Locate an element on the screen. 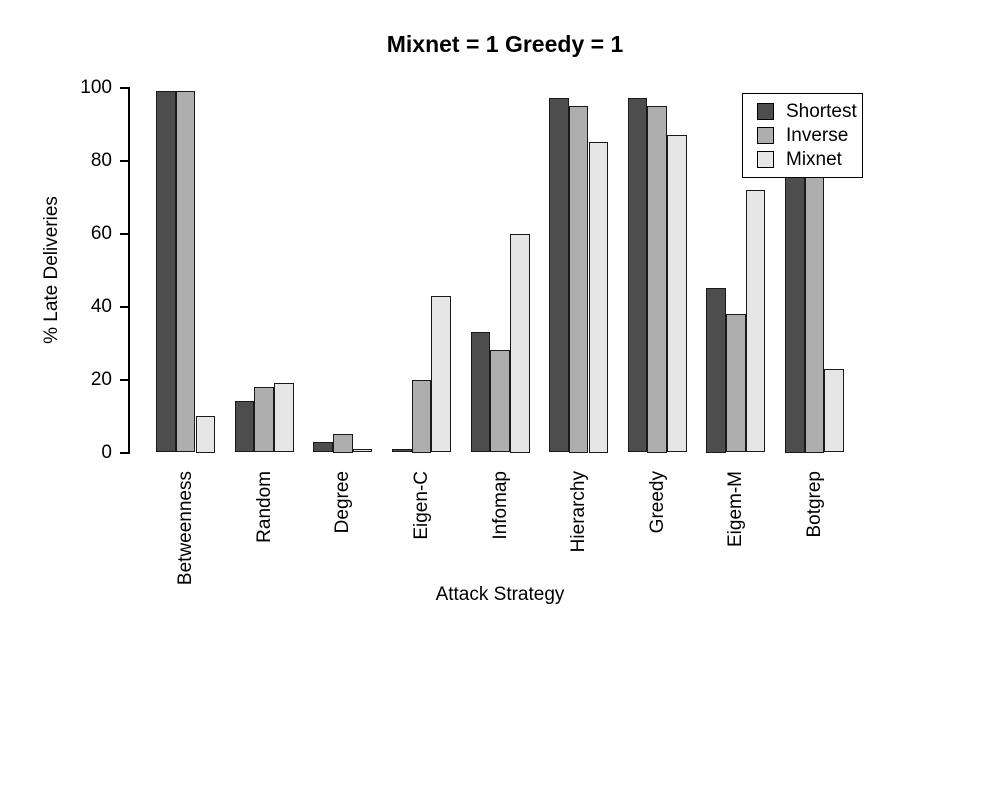 The width and height of the screenshot is (1000, 800). x-category-label-text: Eigen-C is located at coordinates (421, 505).